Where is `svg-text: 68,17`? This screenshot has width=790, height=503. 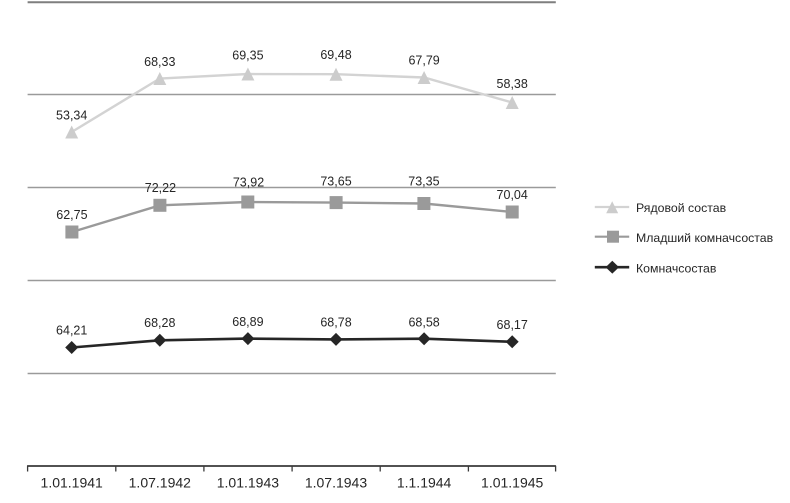
svg-text: 68,17 is located at coordinates (512, 325).